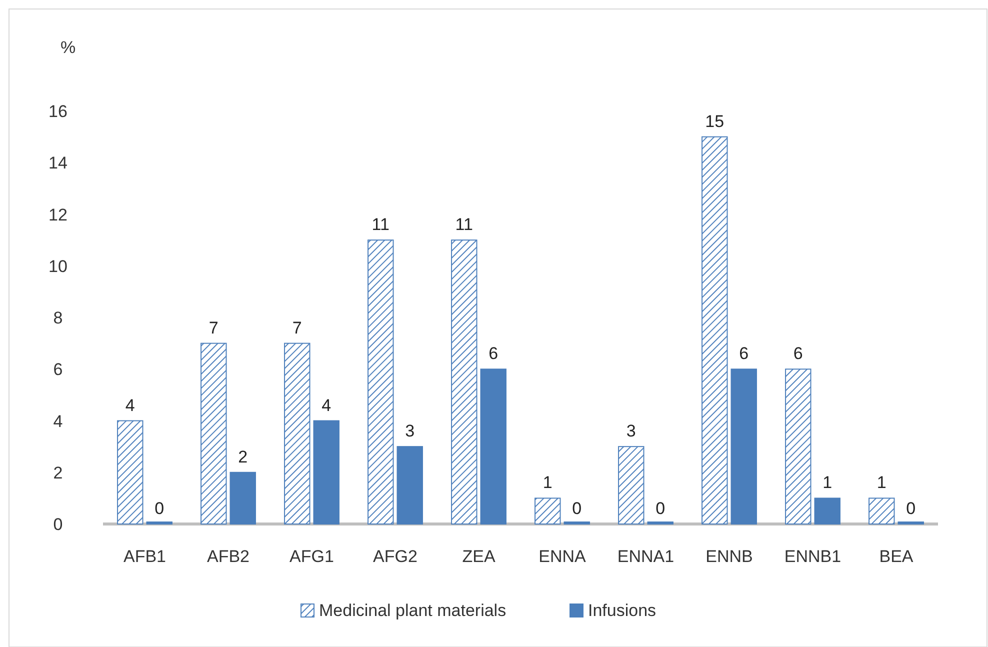 The width and height of the screenshot is (988, 647). Describe the element at coordinates (58, 421) in the screenshot. I see `y-tick-label: 4` at that location.